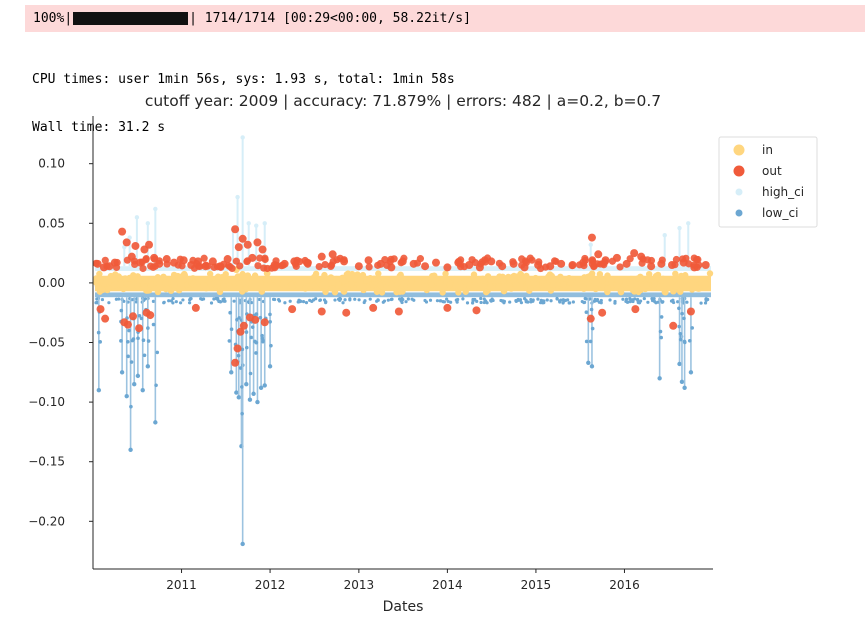  I want to click on x-tick-label: 2015, so click(536, 585).